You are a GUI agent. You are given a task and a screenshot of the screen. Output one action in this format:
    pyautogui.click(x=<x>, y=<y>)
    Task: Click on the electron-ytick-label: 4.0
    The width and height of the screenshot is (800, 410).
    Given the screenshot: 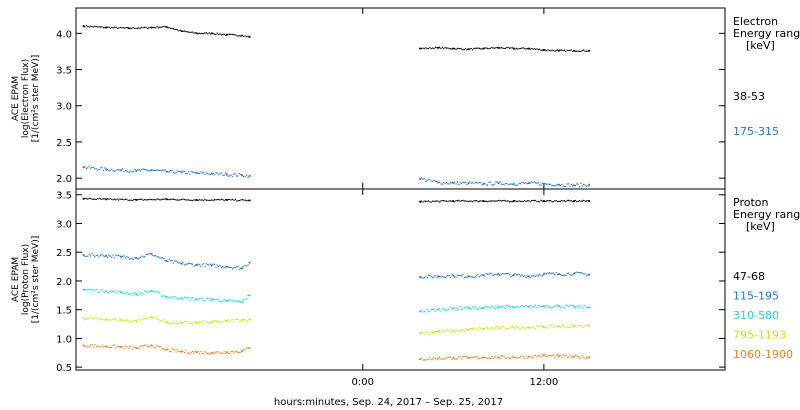 What is the action you would take?
    pyautogui.click(x=64, y=34)
    